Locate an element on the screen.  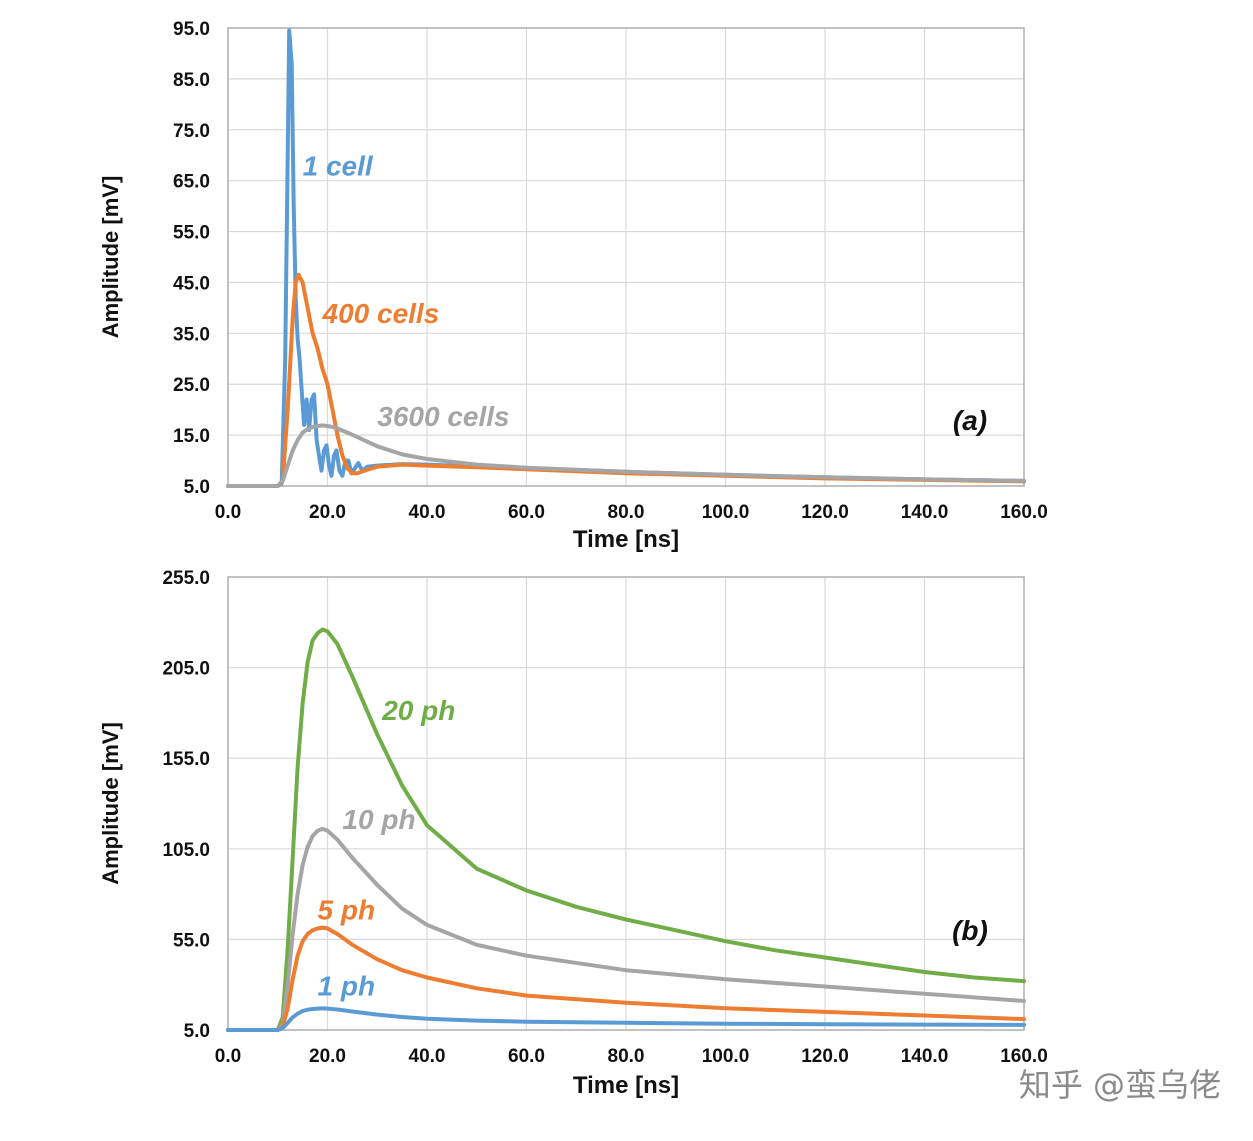
series-label-3600-cells: 3600 cells is located at coordinates (443, 416).